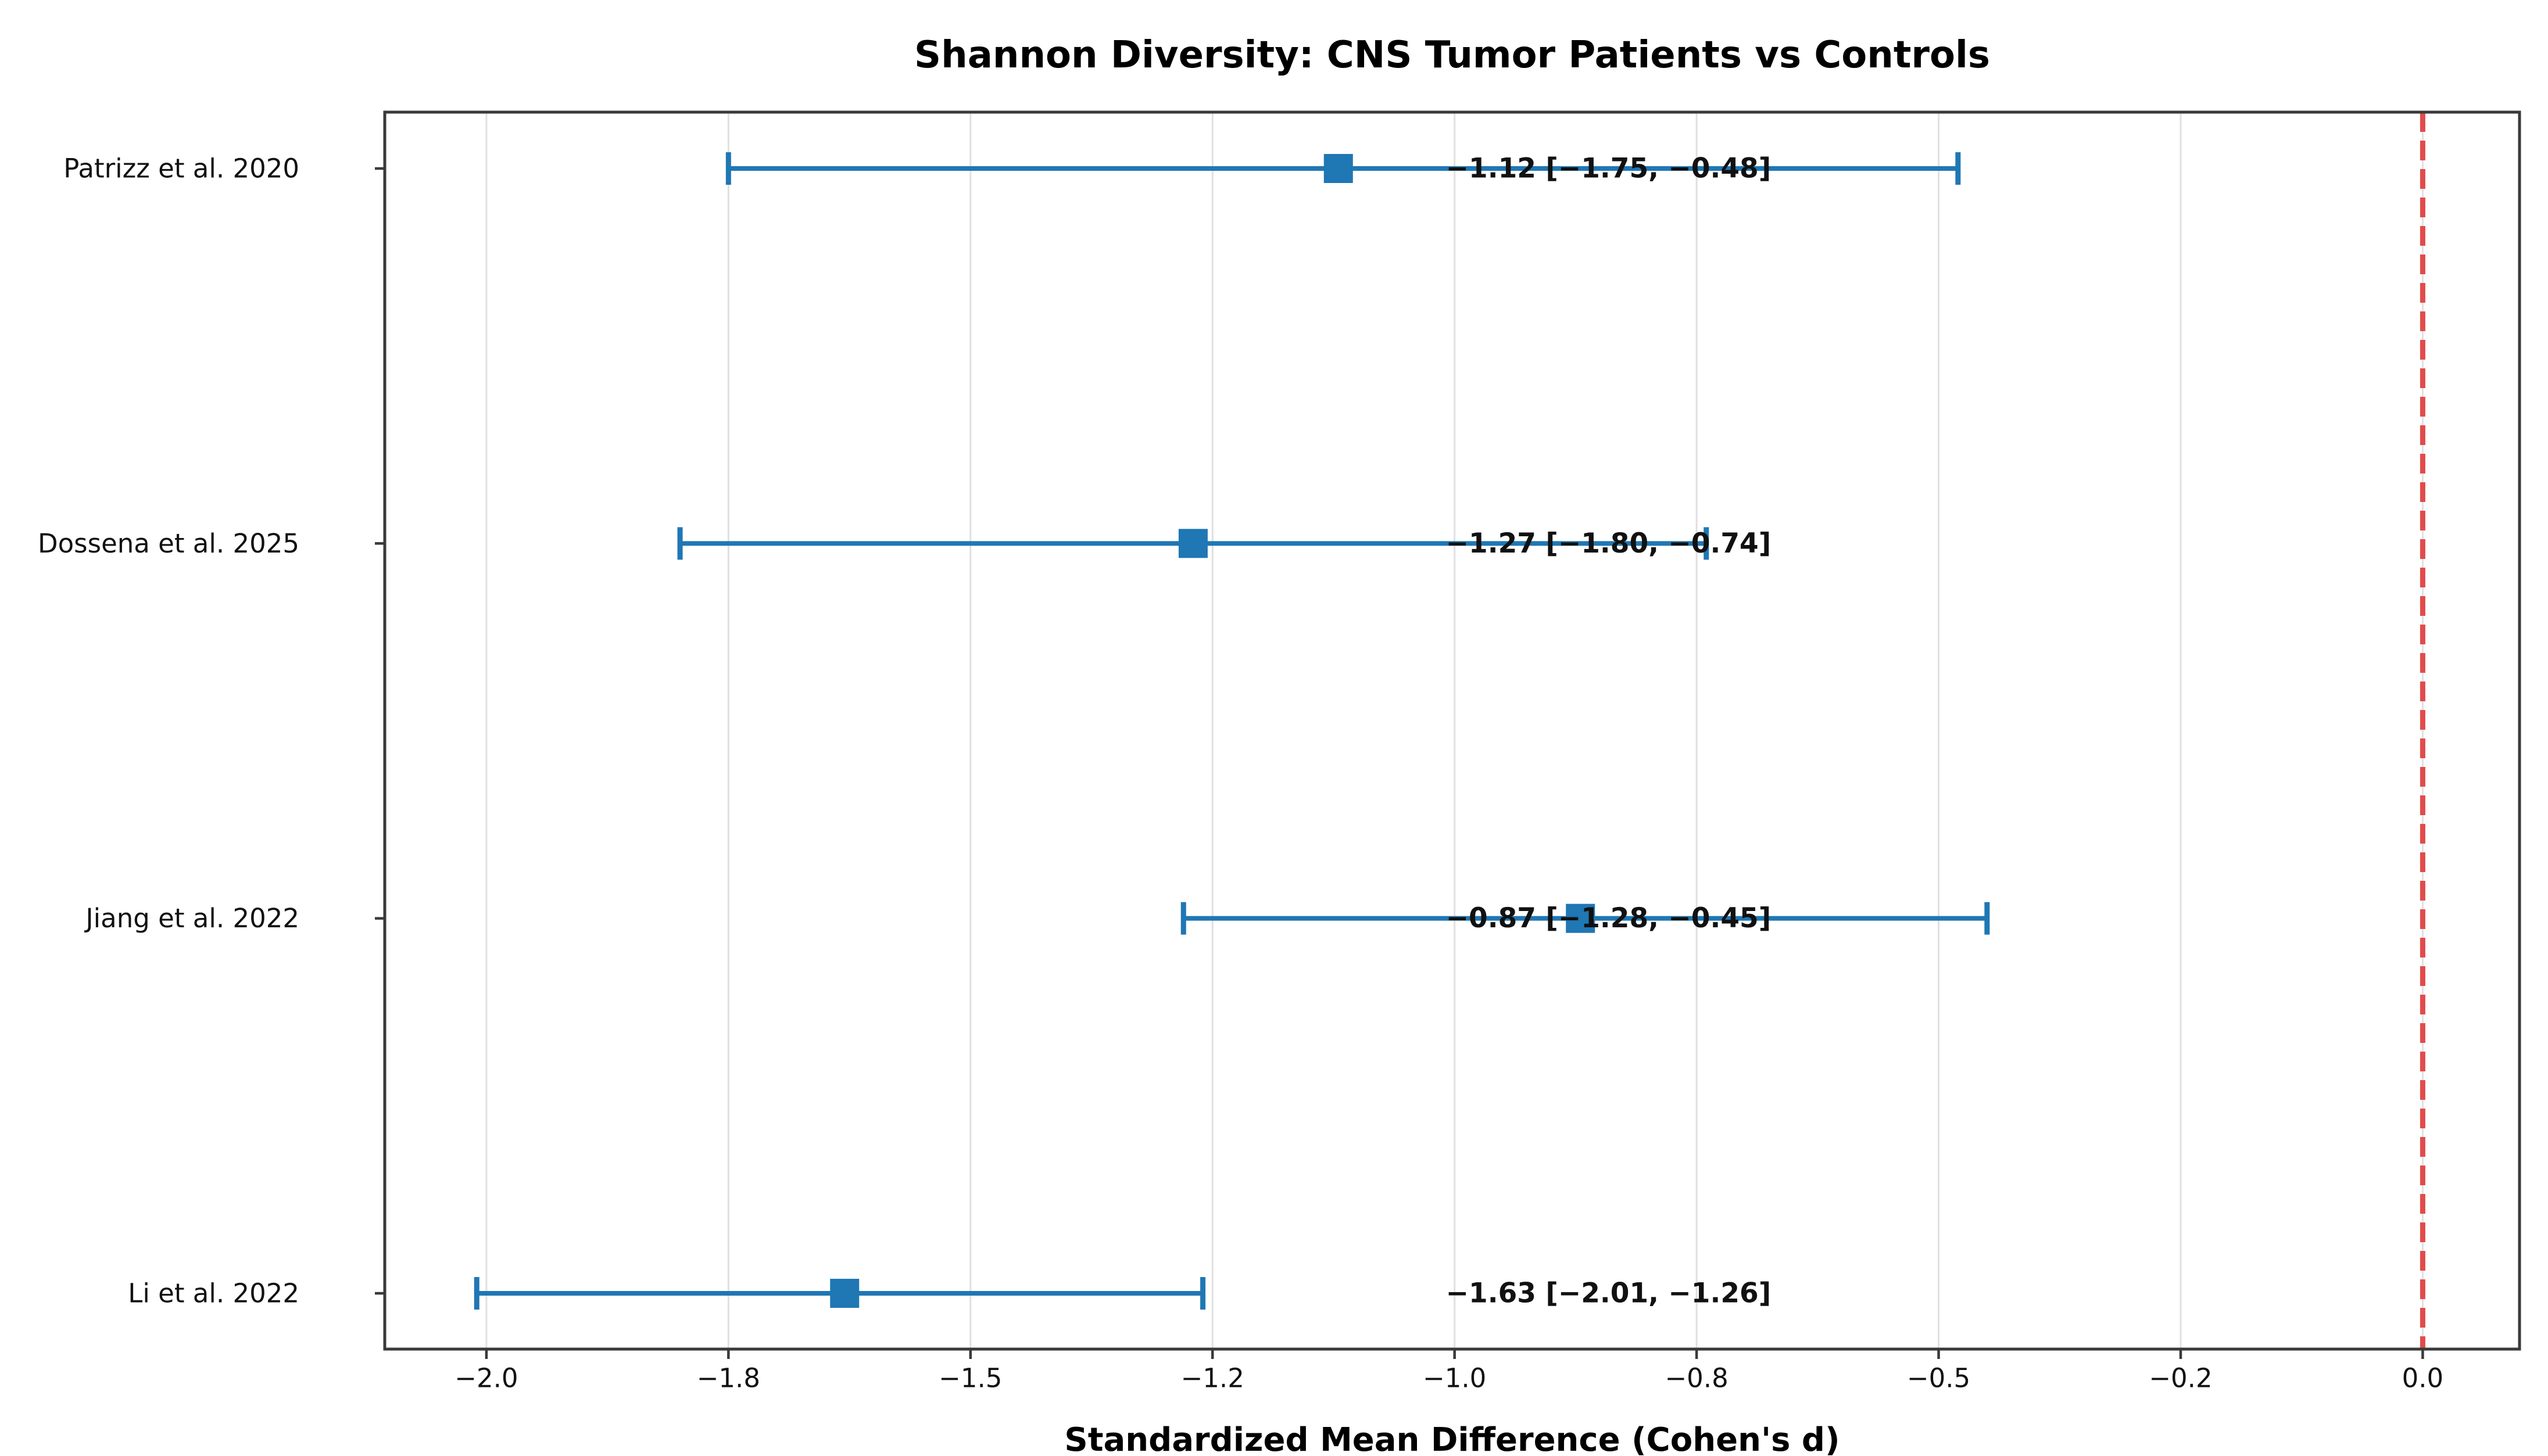 Image resolution: width=2548 pixels, height=1456 pixels. What do you see at coordinates (728, 1379) in the screenshot?
I see `x-tick-label: −1.8` at bounding box center [728, 1379].